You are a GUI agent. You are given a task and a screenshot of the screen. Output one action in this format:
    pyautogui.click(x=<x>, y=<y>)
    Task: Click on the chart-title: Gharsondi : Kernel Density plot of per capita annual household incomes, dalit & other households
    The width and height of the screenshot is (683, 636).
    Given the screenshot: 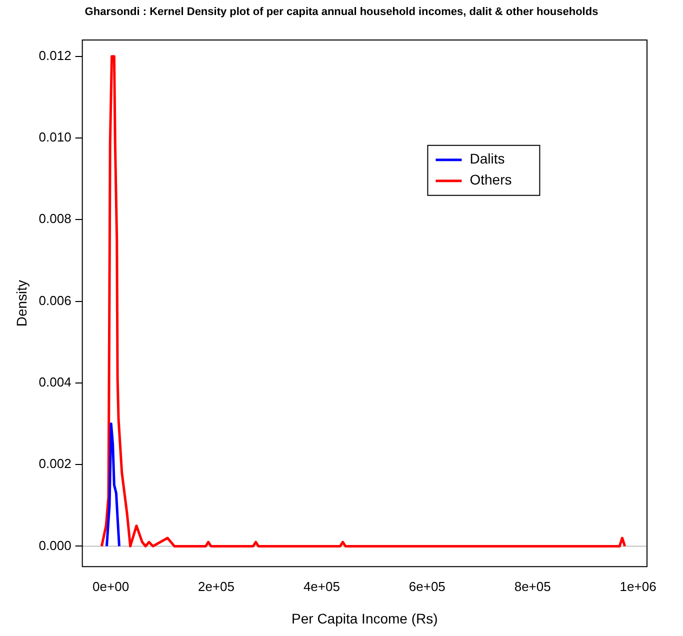 What is the action you would take?
    pyautogui.click(x=342, y=12)
    